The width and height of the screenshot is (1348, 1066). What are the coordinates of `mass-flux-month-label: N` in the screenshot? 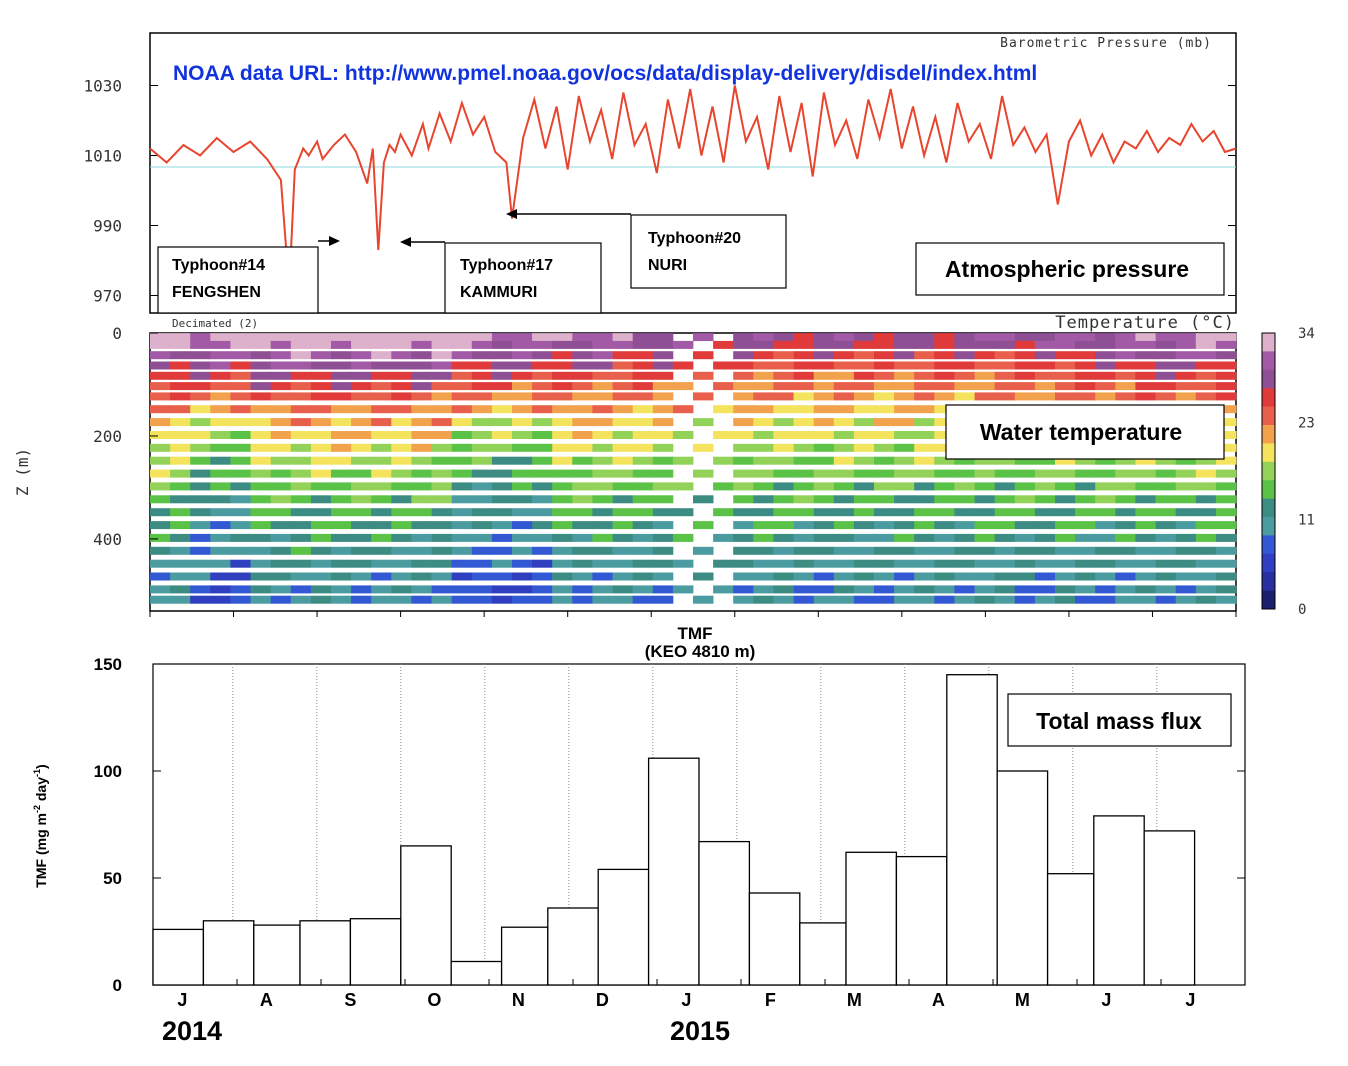 It's located at (518, 1000).